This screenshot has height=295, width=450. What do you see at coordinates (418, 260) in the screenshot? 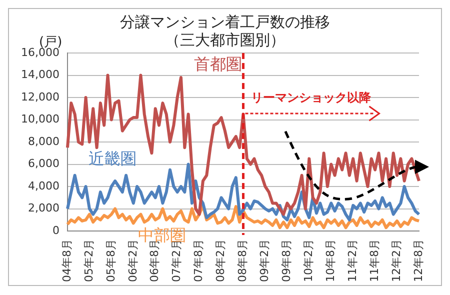
I see `x-tick-label: 12年8月` at bounding box center [418, 260].